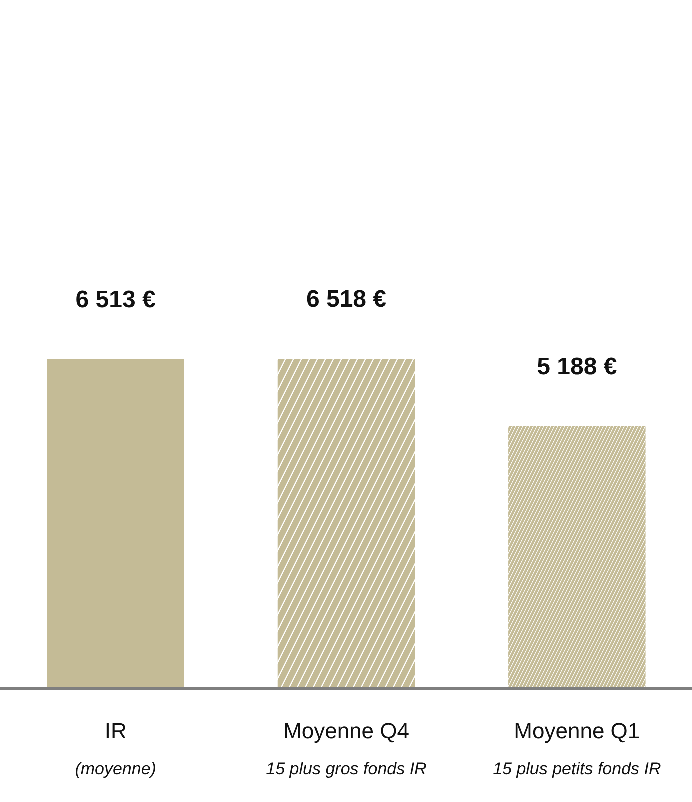 The image size is (692, 802). What do you see at coordinates (346, 300) in the screenshot?
I see `data-label: 6 518 €` at bounding box center [346, 300].